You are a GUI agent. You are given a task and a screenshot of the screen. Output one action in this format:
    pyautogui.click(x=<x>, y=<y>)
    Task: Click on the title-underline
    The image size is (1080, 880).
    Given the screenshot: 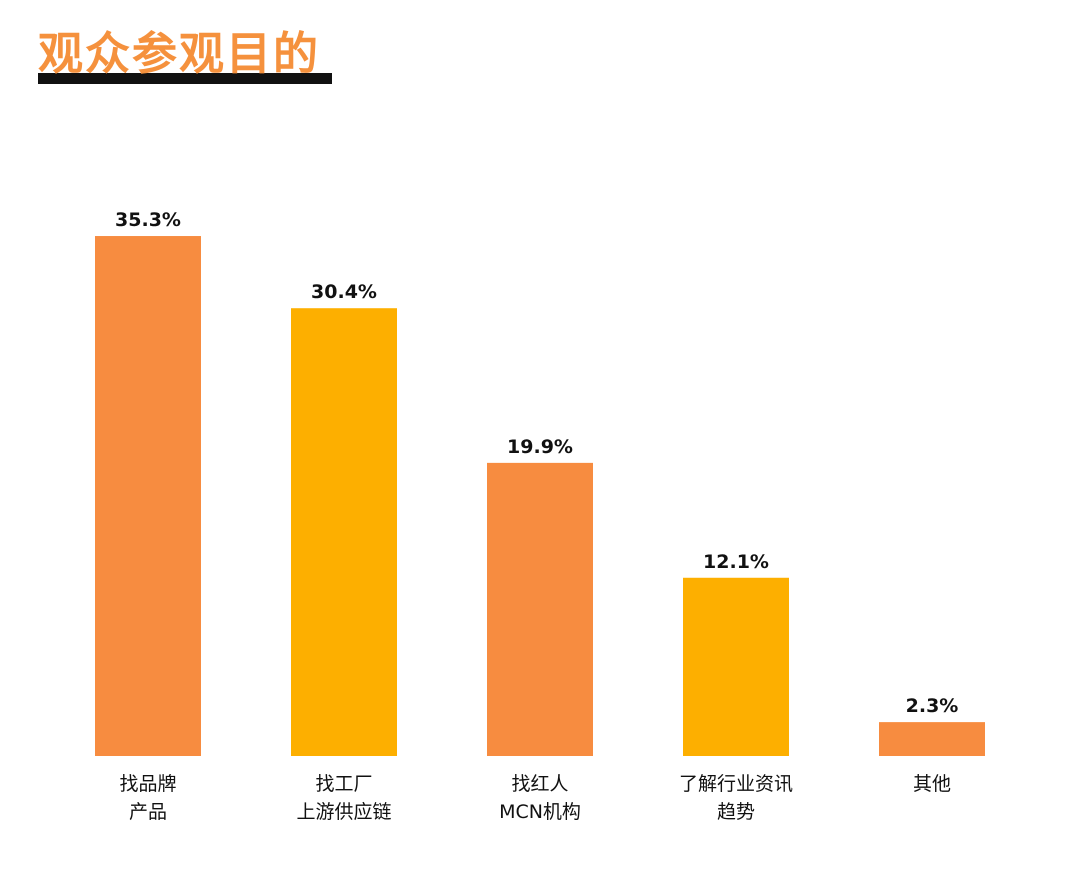 What is the action you would take?
    pyautogui.click(x=185, y=78)
    